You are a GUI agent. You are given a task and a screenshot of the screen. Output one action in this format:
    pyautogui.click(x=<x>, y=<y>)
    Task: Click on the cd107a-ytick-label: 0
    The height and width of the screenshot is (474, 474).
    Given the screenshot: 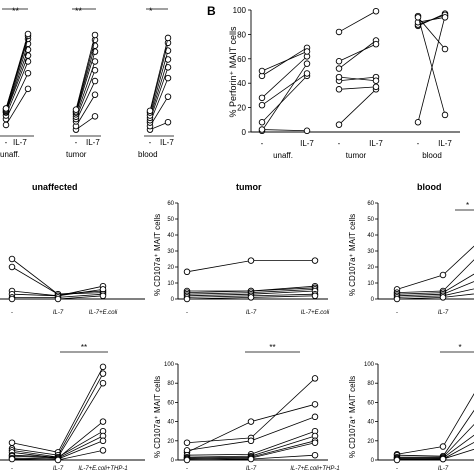 What is the action you would take?
    pyautogui.click(x=173, y=461)
    